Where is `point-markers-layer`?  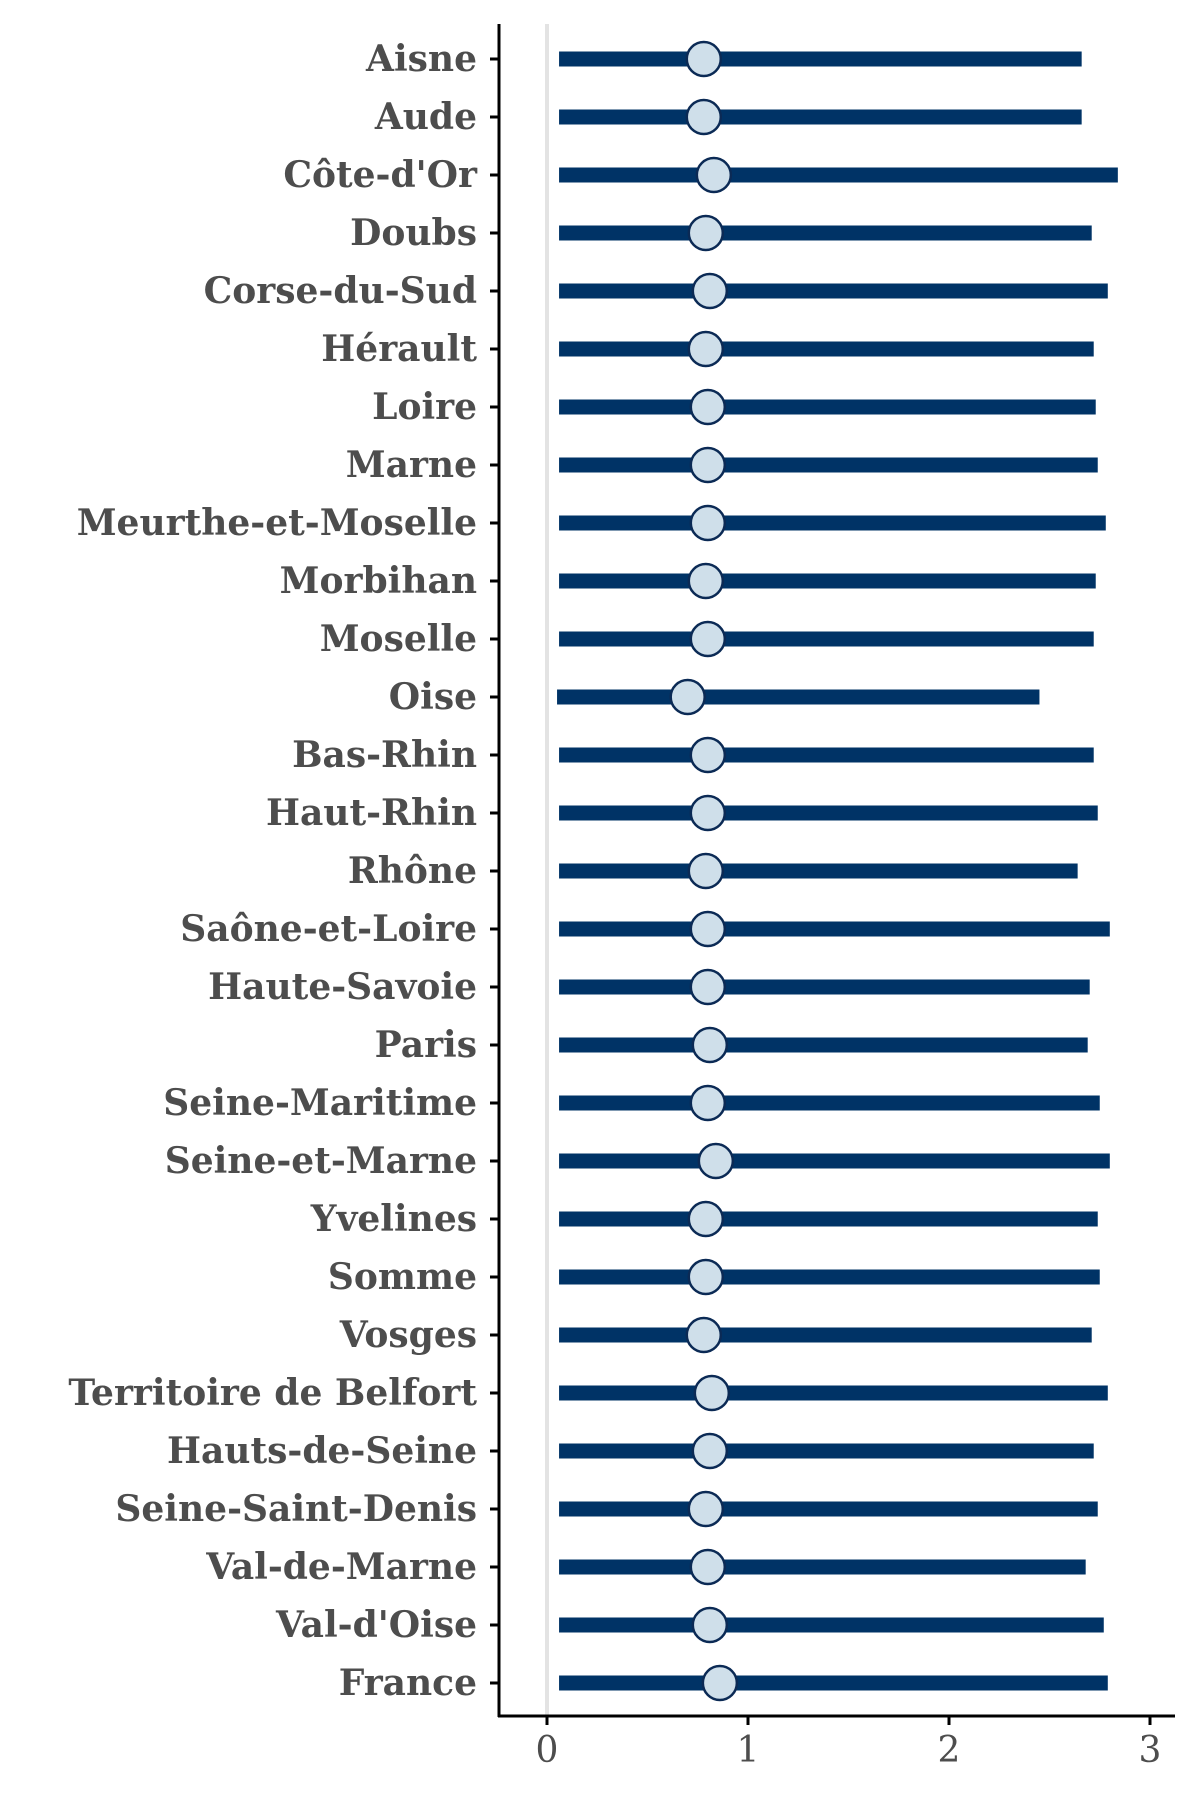 point-markers-layer is located at coordinates (704, 871).